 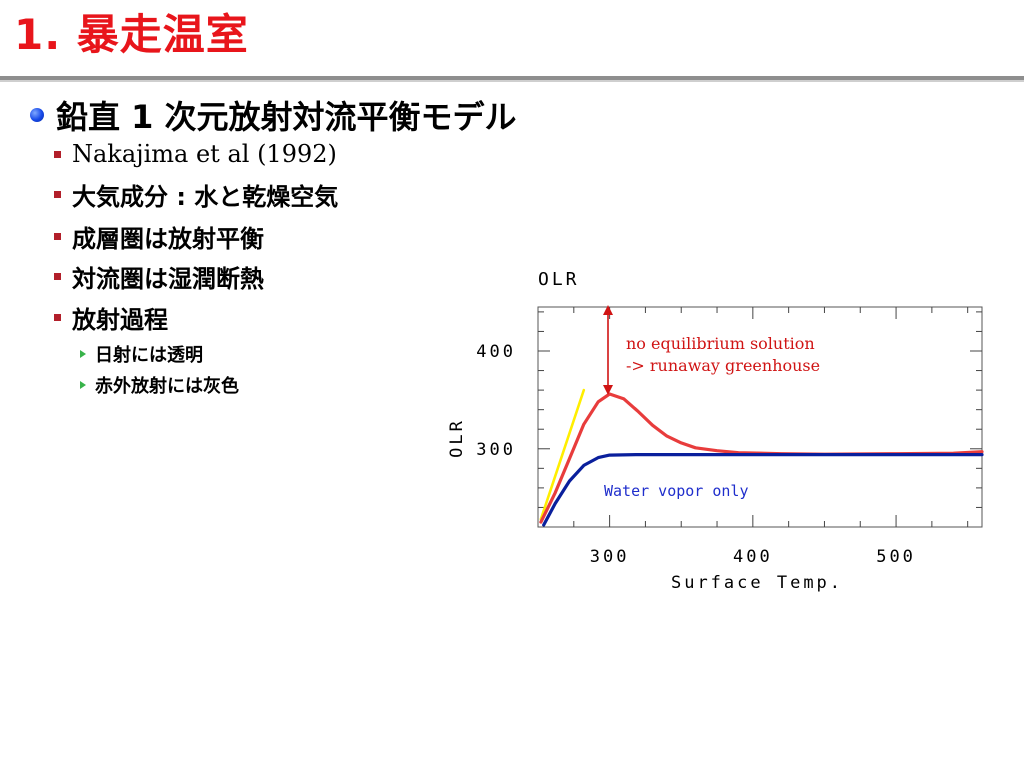 I want to click on bullet-level1: 鉛直 1 次元放射対流平衡モデル, so click(x=273, y=115).